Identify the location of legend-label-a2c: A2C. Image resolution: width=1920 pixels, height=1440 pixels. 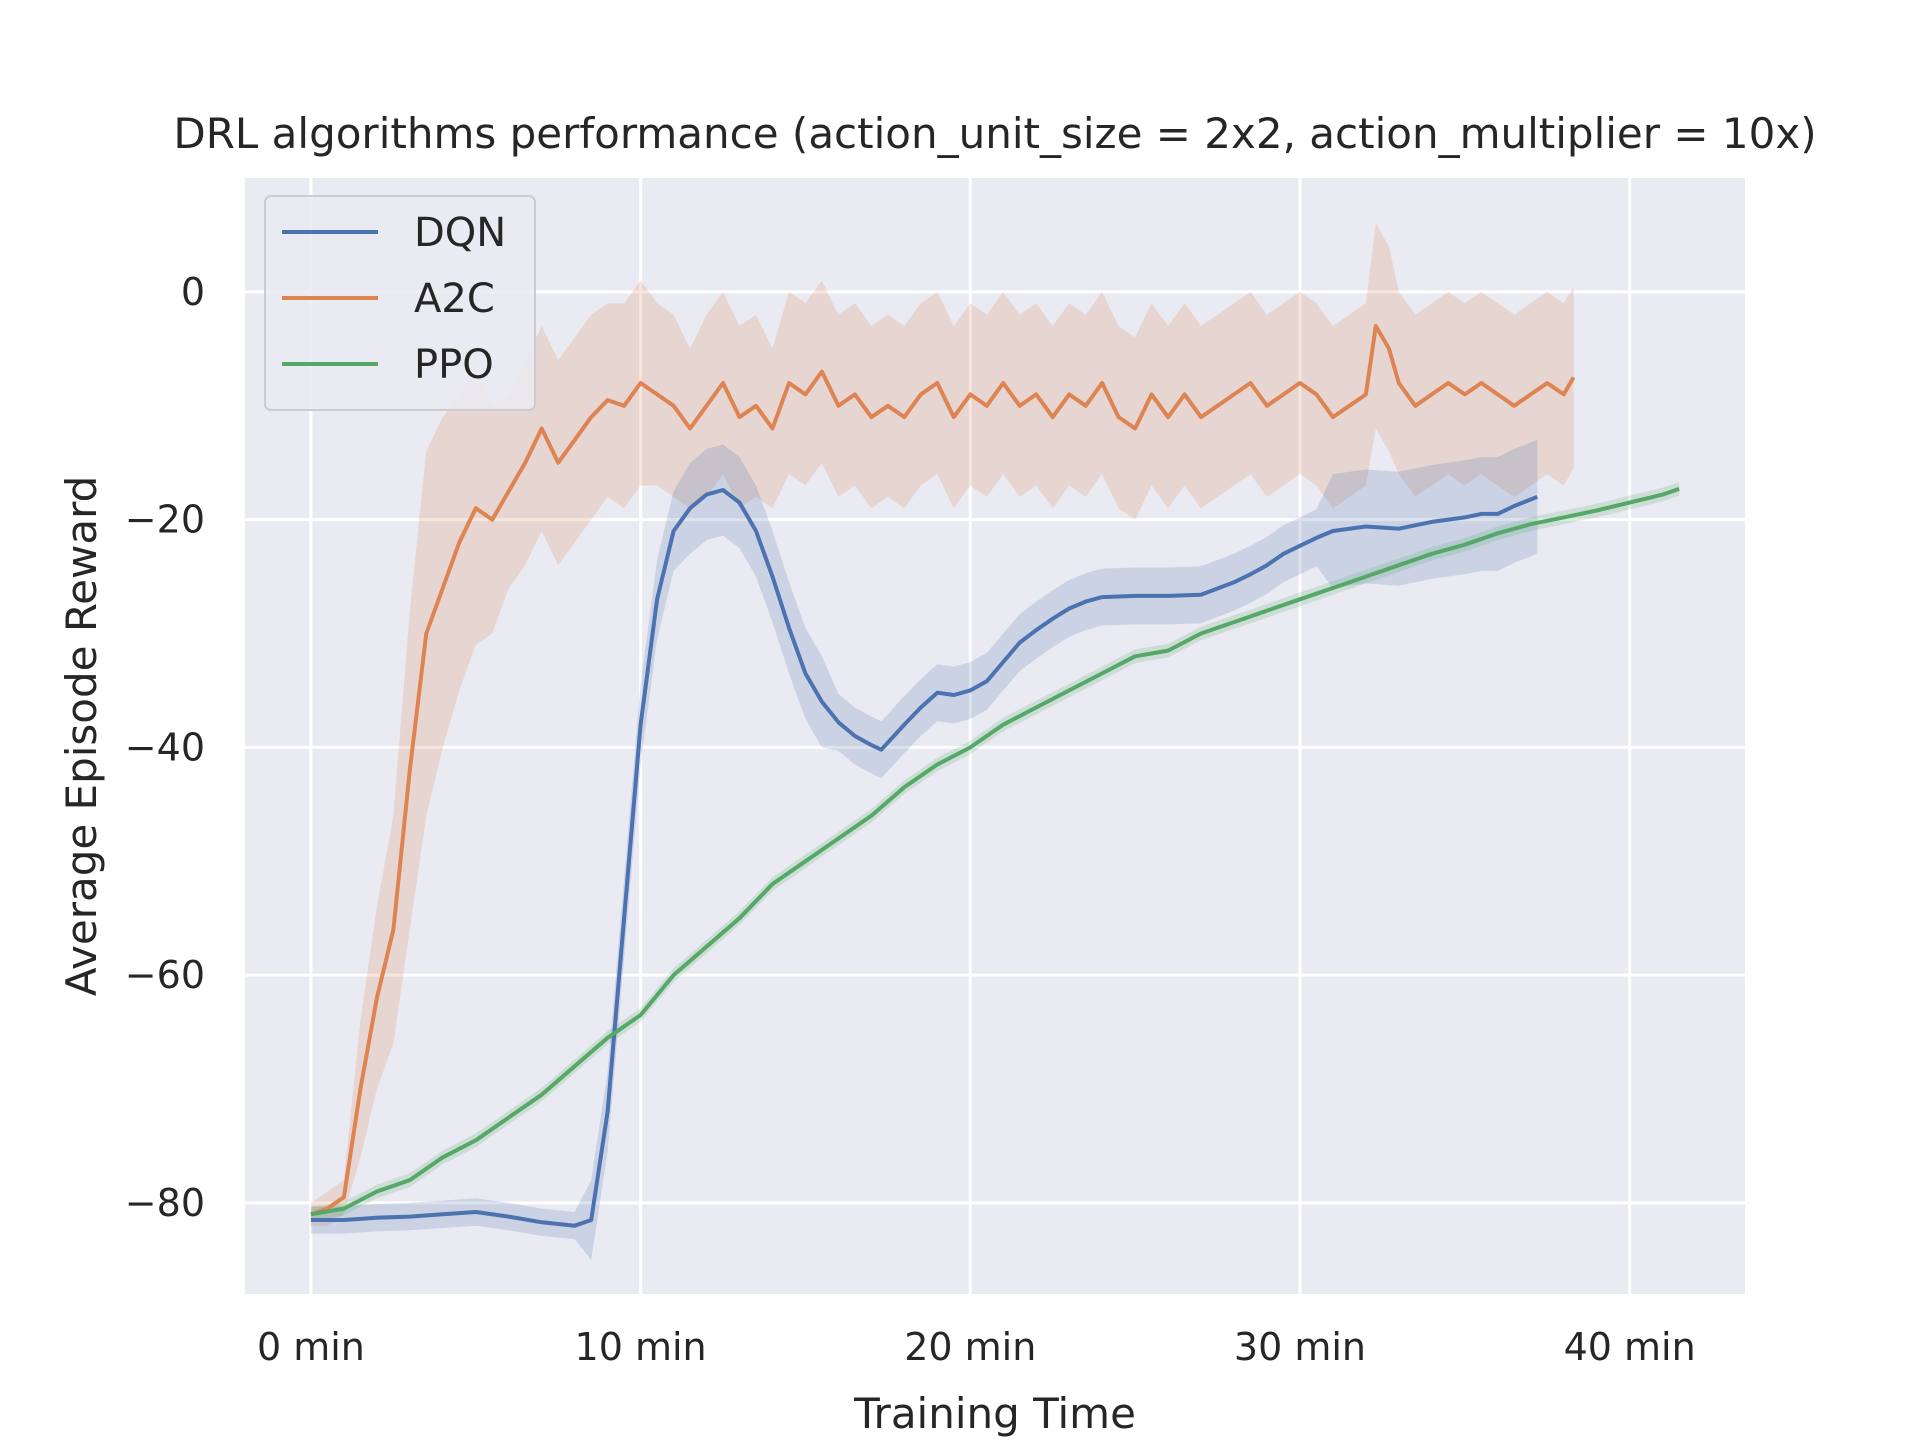
(454, 299).